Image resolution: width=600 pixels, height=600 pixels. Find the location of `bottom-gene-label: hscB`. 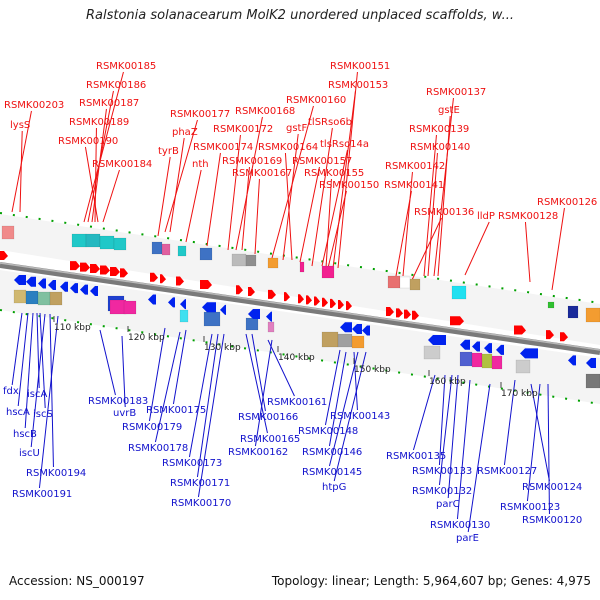

bottom-gene-label: hscB is located at coordinates (25, 434).